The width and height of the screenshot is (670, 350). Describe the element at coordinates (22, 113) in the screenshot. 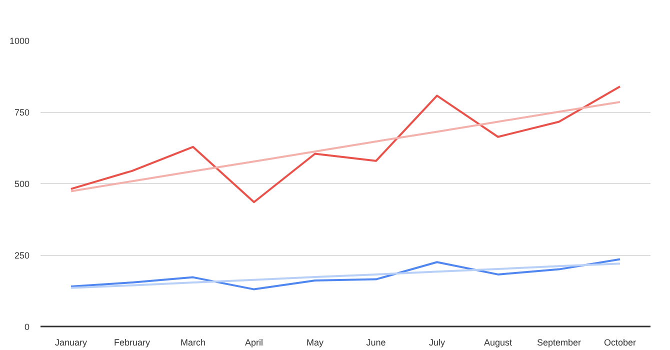

I see `y-tick-label: 750` at that location.